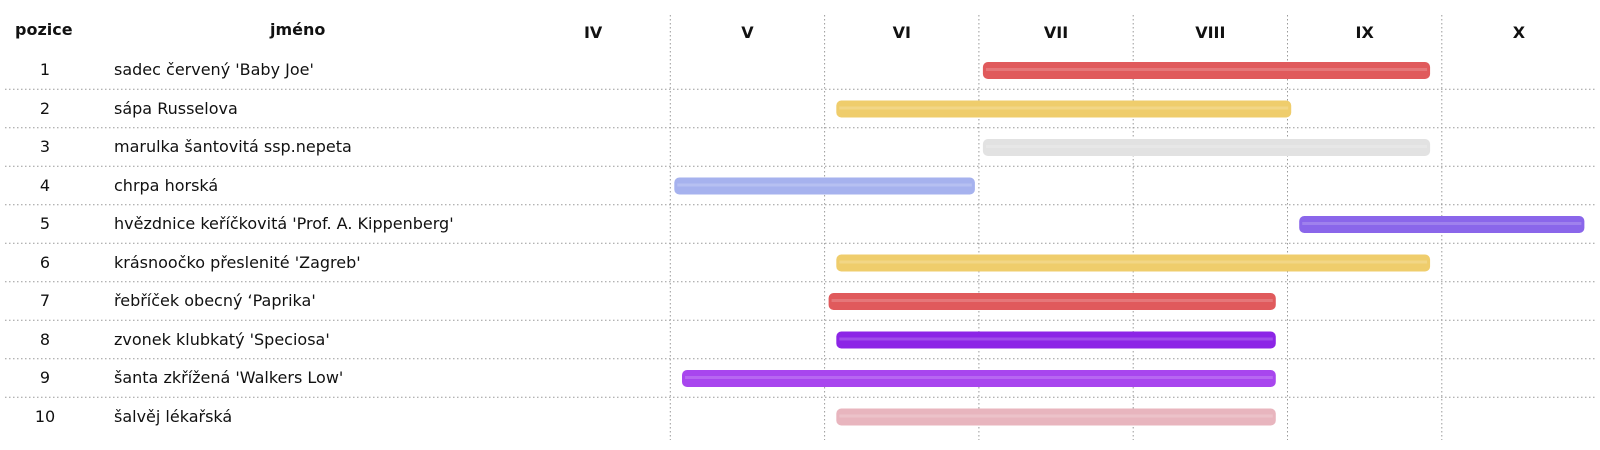 This screenshot has width=1600, height=450. What do you see at coordinates (173, 416) in the screenshot?
I see `row-plant-name: šalvěj lékařská` at bounding box center [173, 416].